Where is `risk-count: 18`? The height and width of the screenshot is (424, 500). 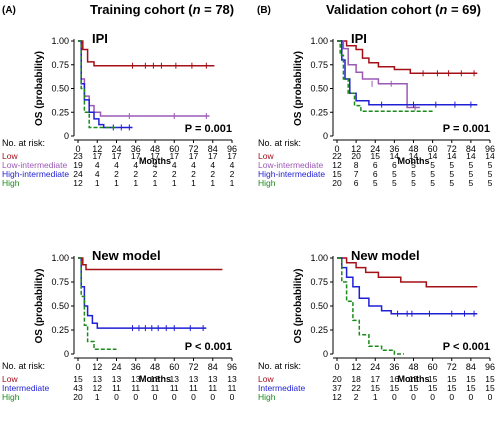 risk-count: 18 is located at coordinates (356, 379).